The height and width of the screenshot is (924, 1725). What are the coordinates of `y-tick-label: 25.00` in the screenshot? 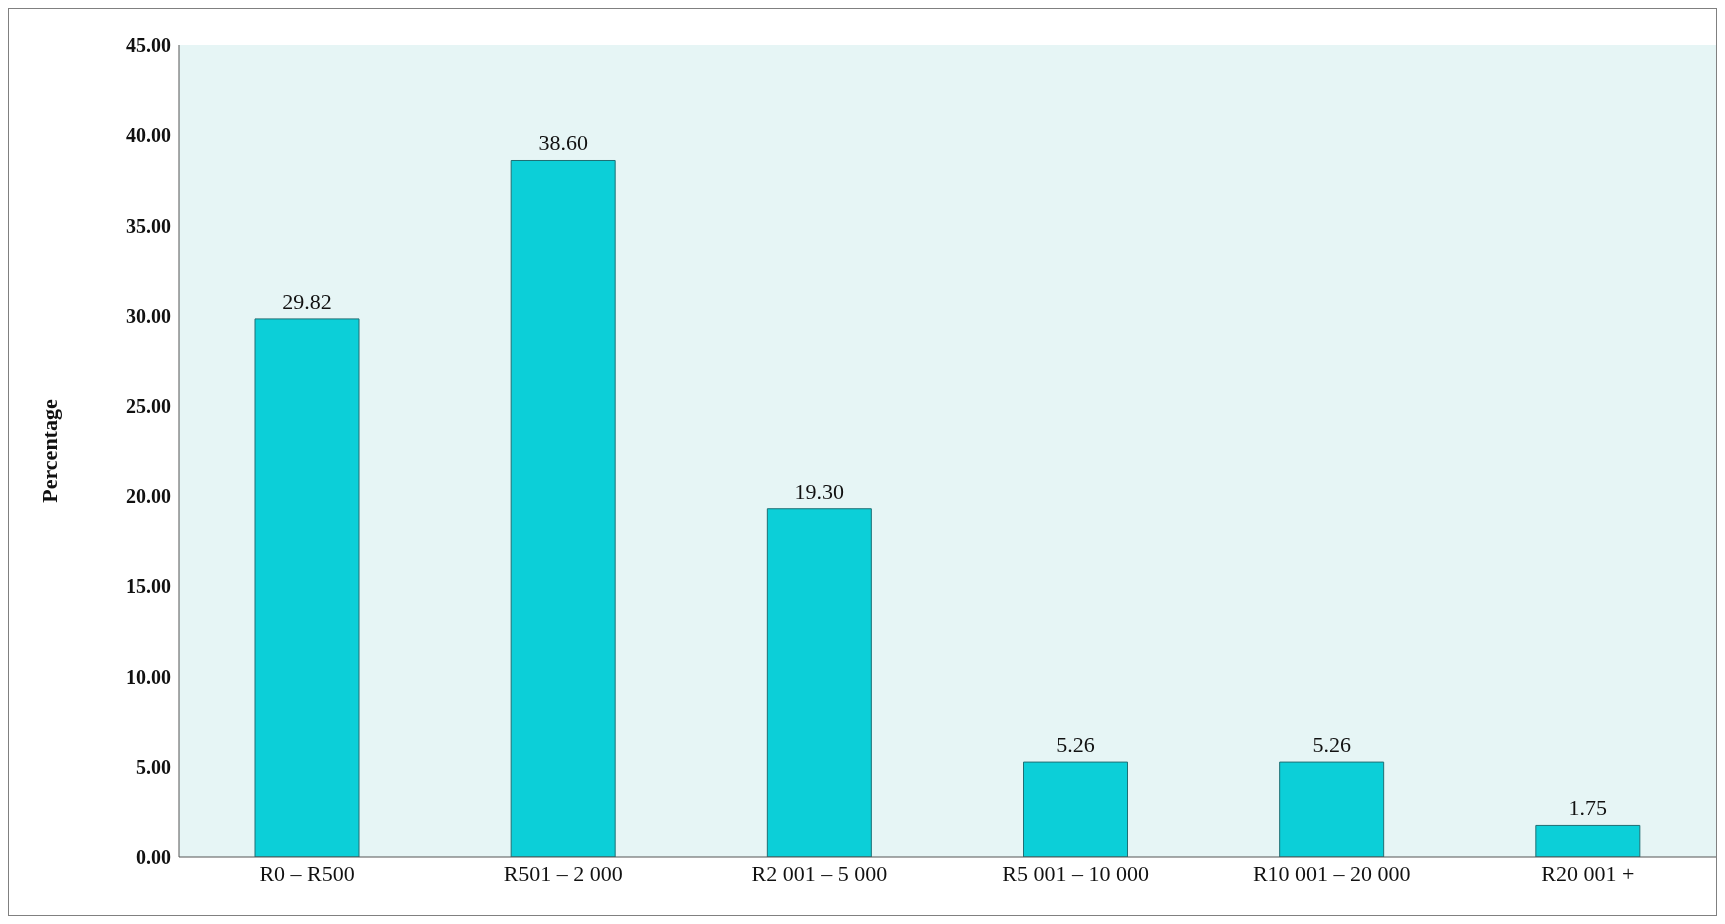 It's located at (148, 405).